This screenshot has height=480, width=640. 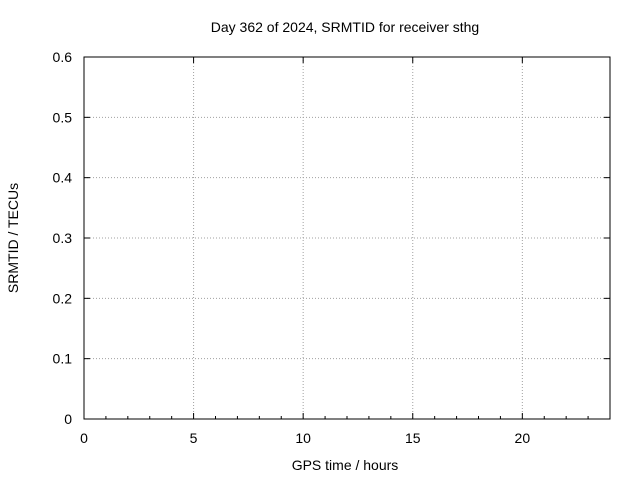 What do you see at coordinates (63, 178) in the screenshot?
I see `y-tick-label: 0.4` at bounding box center [63, 178].